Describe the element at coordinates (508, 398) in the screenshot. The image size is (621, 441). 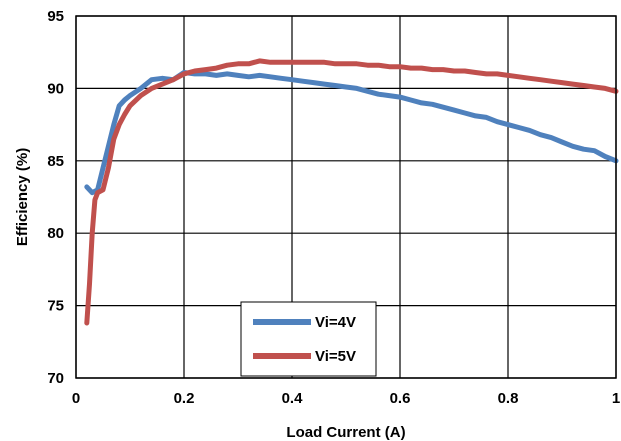
I see `x-tick-label: 0.8` at that location.